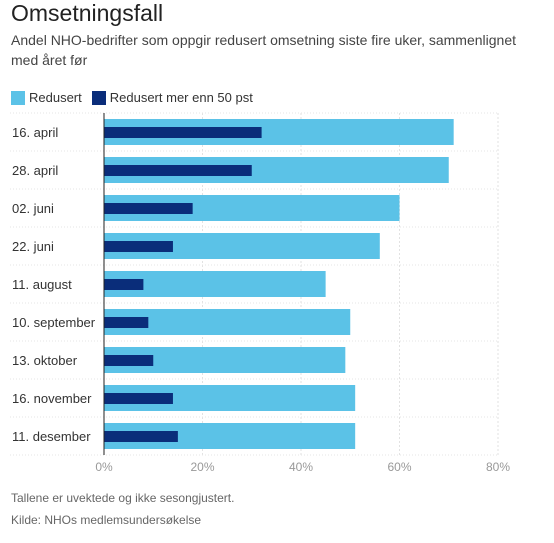 The height and width of the screenshot is (543, 554). Describe the element at coordinates (35, 170) in the screenshot. I see `category-label: 28. april` at that location.